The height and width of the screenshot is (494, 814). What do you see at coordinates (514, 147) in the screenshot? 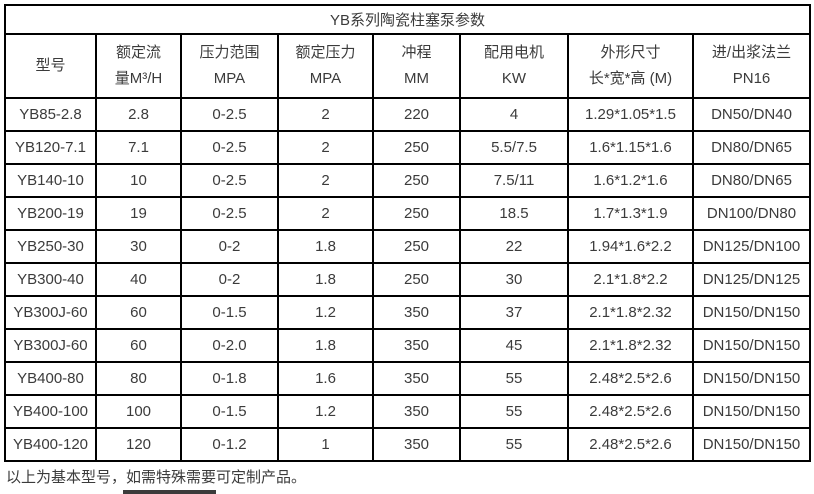
I see `table-cell: 5.5/7.5` at bounding box center [514, 147].